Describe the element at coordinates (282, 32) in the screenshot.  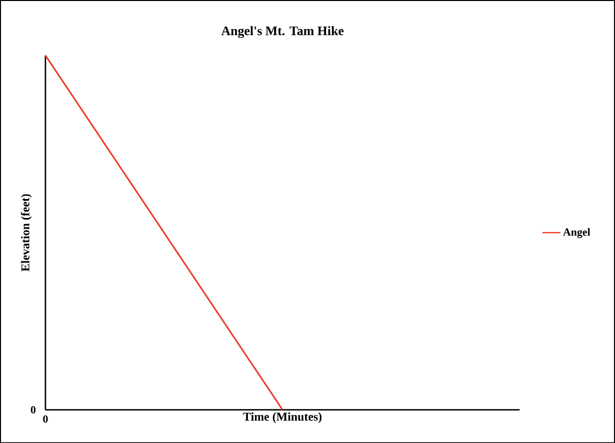
I see `chart-title: Angel's Mt. Tam Hike` at that location.